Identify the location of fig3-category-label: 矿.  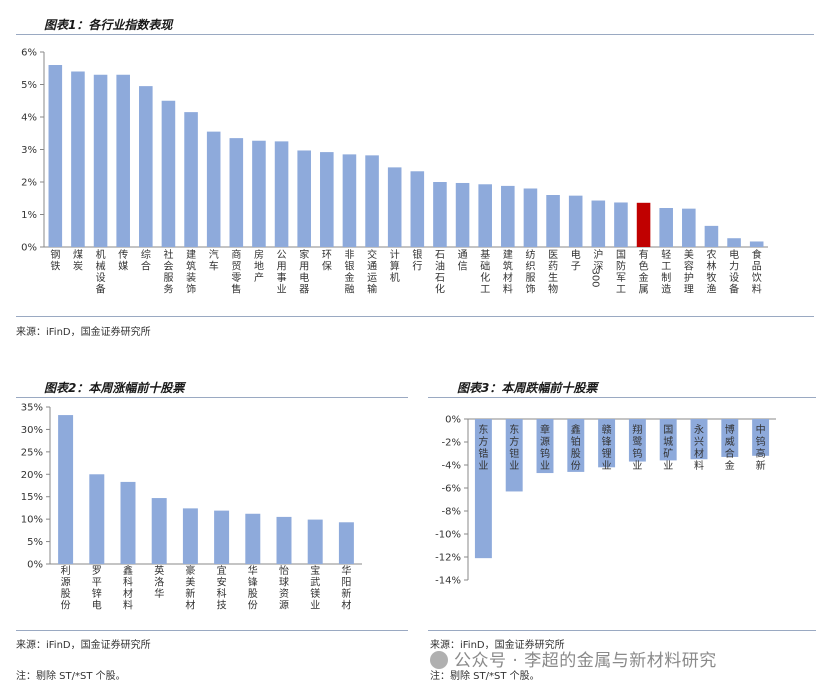
(668, 453).